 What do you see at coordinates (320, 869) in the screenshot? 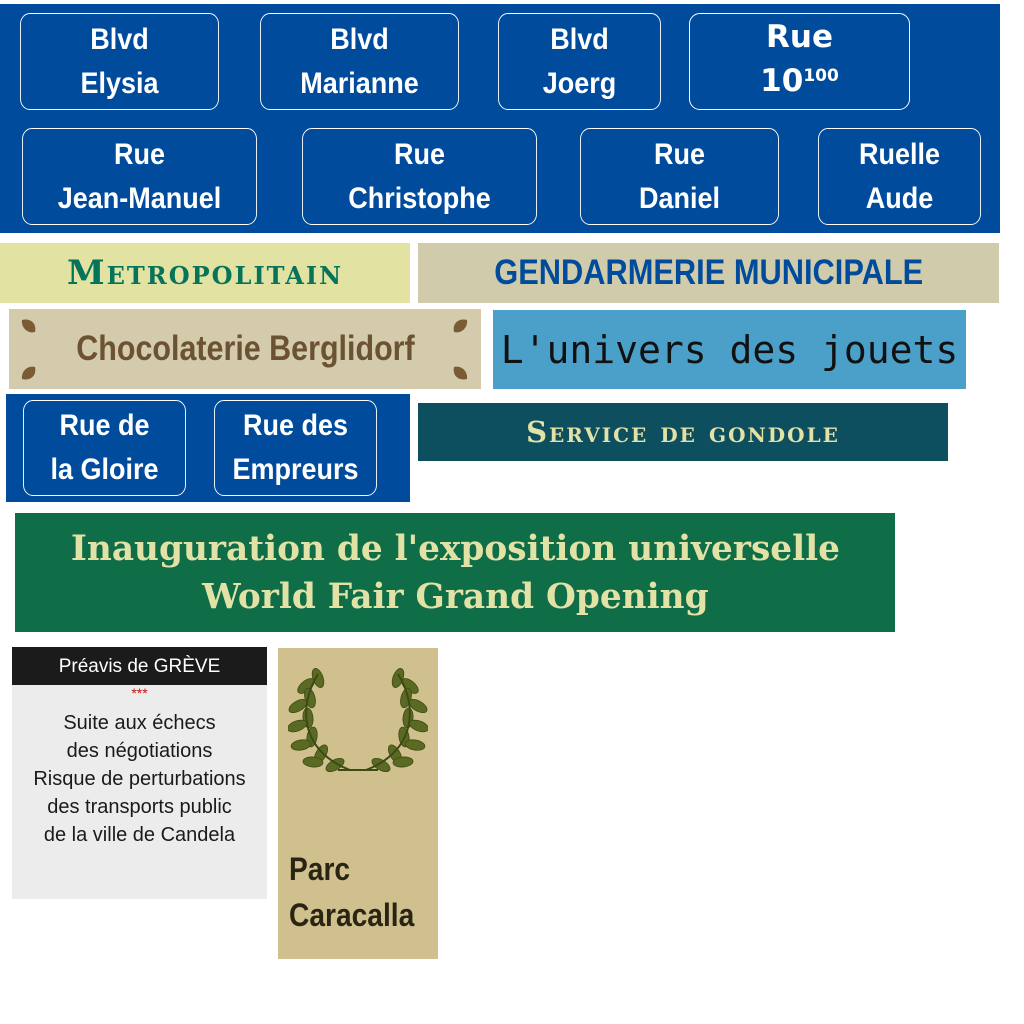
I see `park-name-line1: Parc` at bounding box center [320, 869].